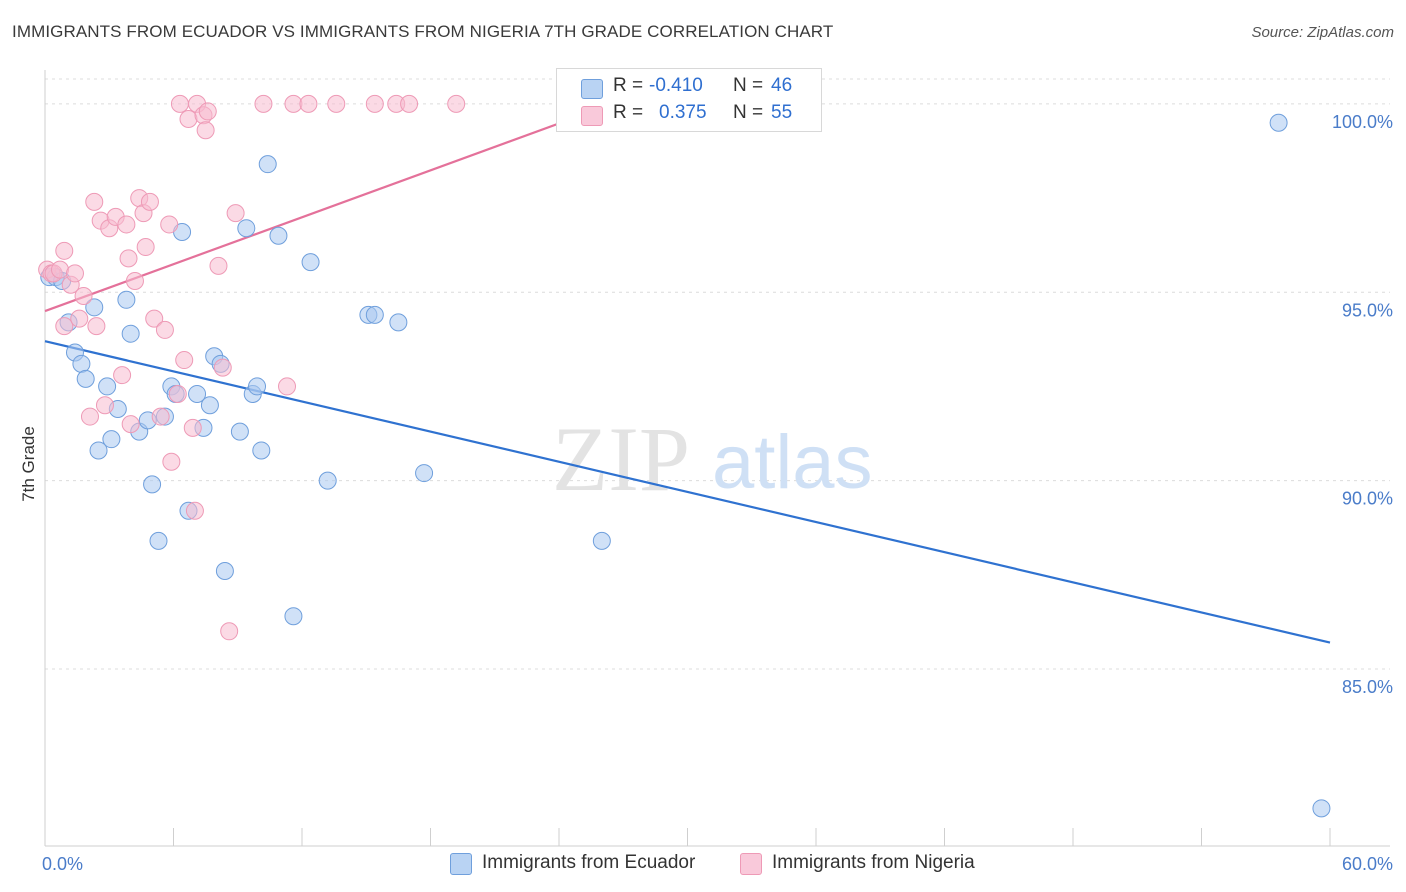  I want to click on x-tick-label: 0.0%, so click(62, 864).